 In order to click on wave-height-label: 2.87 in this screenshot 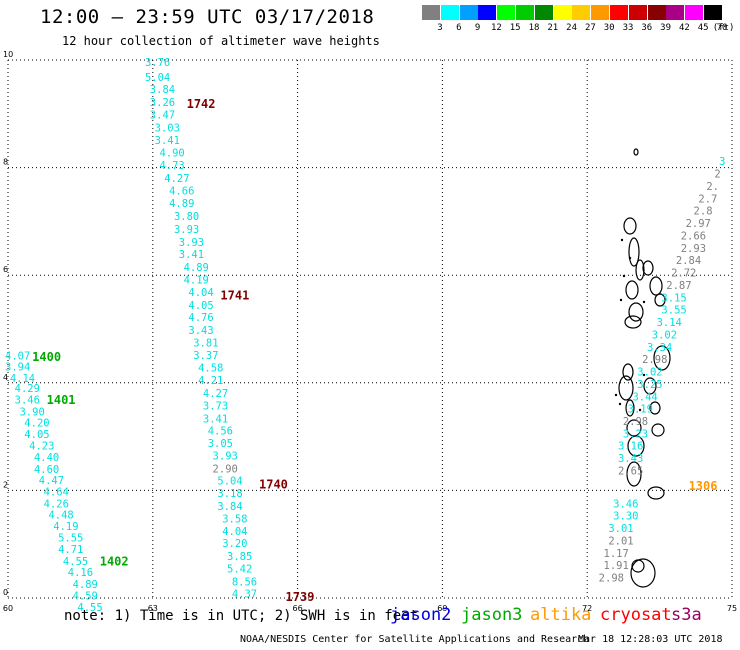, I will do `click(678, 286)`.